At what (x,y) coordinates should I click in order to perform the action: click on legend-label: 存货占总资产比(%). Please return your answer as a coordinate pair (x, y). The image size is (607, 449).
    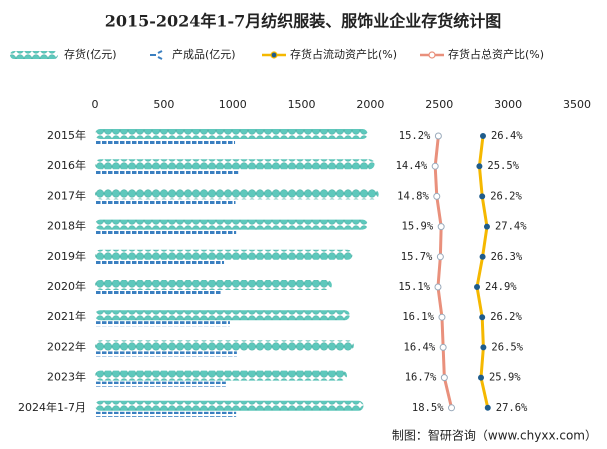
    Looking at the image, I should click on (496, 54).